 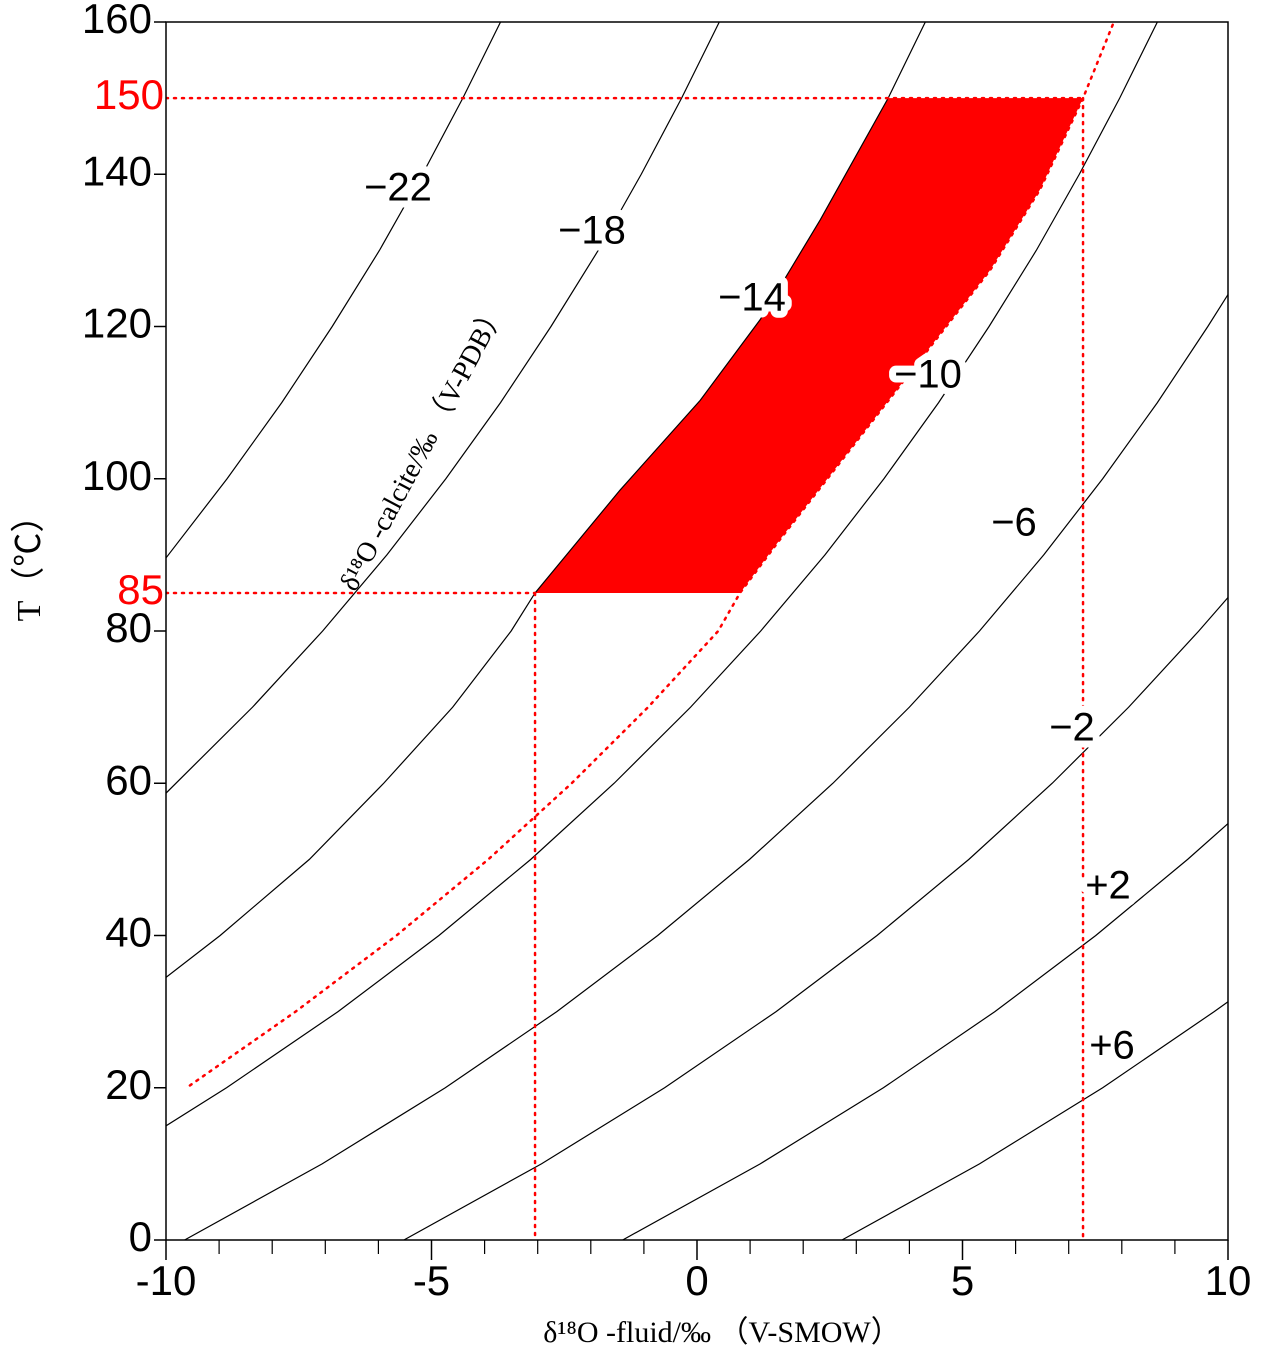 I want to click on x-tick-label: 10, so click(x=1228, y=1280).